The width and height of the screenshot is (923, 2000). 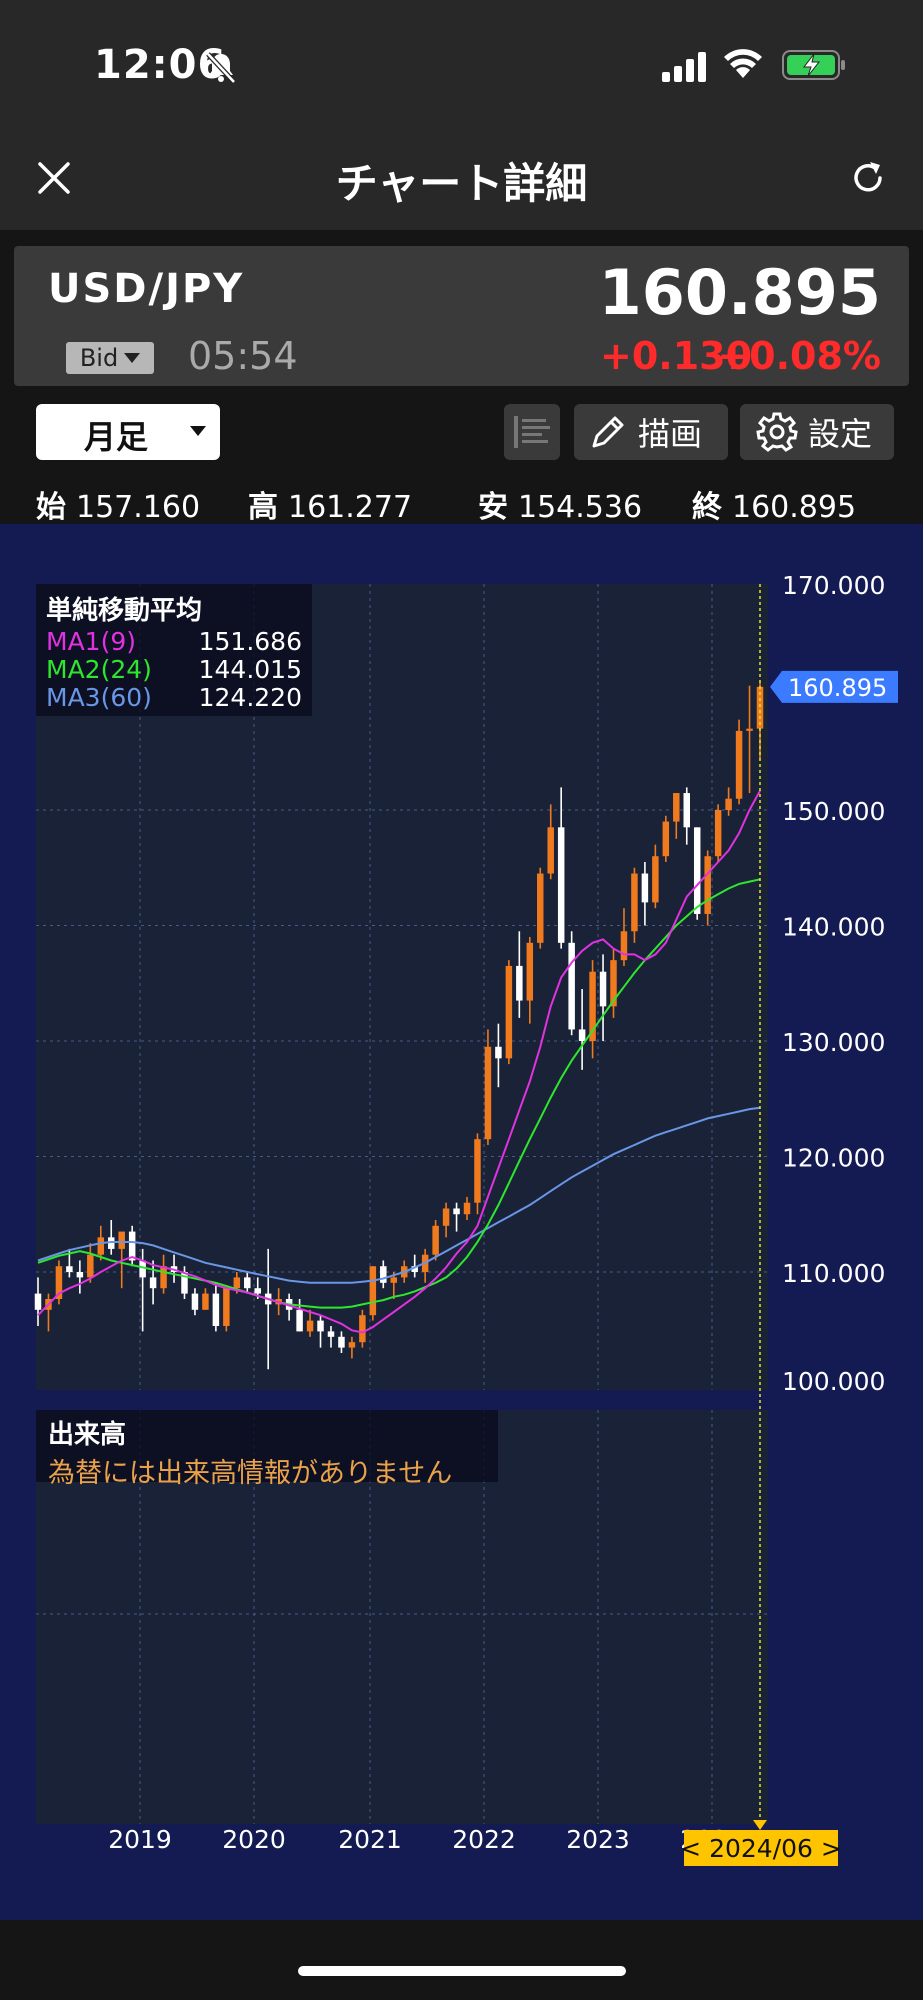 What do you see at coordinates (462, 1971) in the screenshot?
I see `home-indicator` at bounding box center [462, 1971].